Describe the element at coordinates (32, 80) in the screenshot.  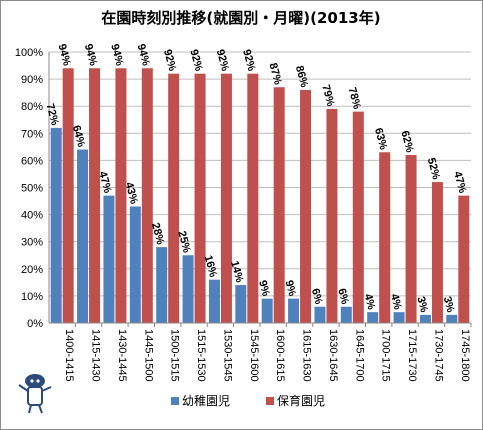
I see `y-tick-label: 90%` at that location.